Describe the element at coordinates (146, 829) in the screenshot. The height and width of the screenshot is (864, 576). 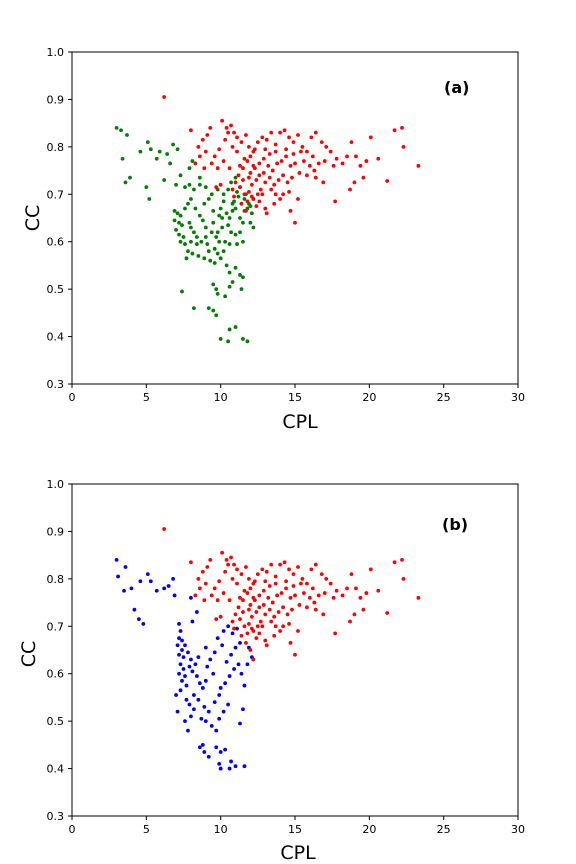
I see `x-tick-label: 5` at that location.